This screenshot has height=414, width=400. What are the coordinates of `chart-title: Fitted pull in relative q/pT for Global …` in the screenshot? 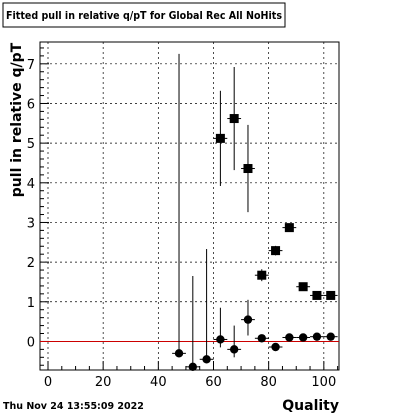 It's located at (144, 16).